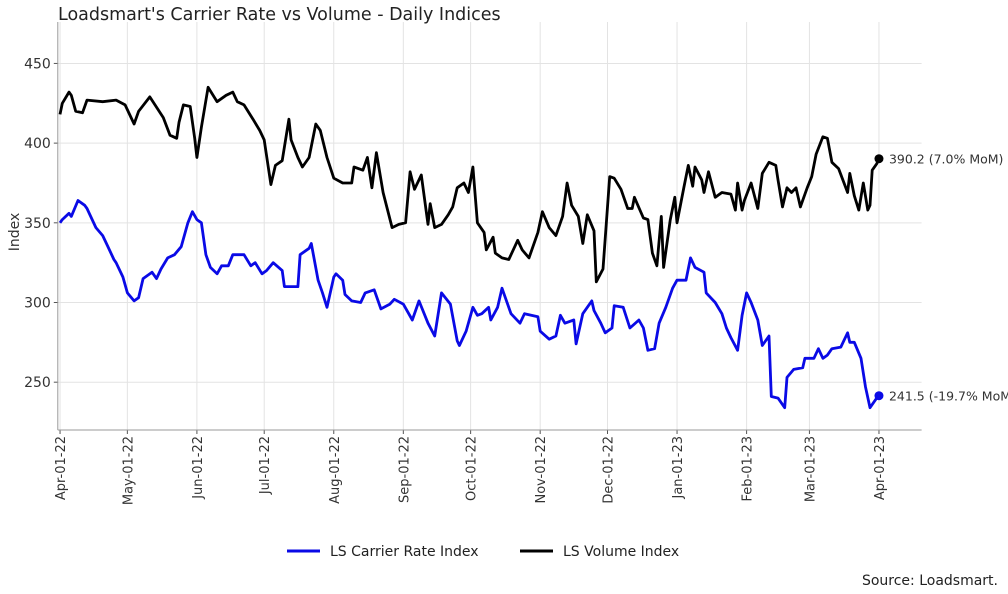 This screenshot has height=594, width=1008. Describe the element at coordinates (37, 383) in the screenshot. I see `y-tick-label: 250` at that location.